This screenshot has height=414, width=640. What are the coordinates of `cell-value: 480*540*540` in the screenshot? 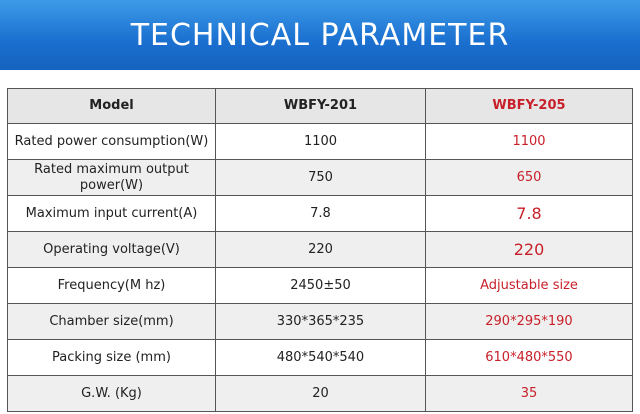 It's located at (320, 357).